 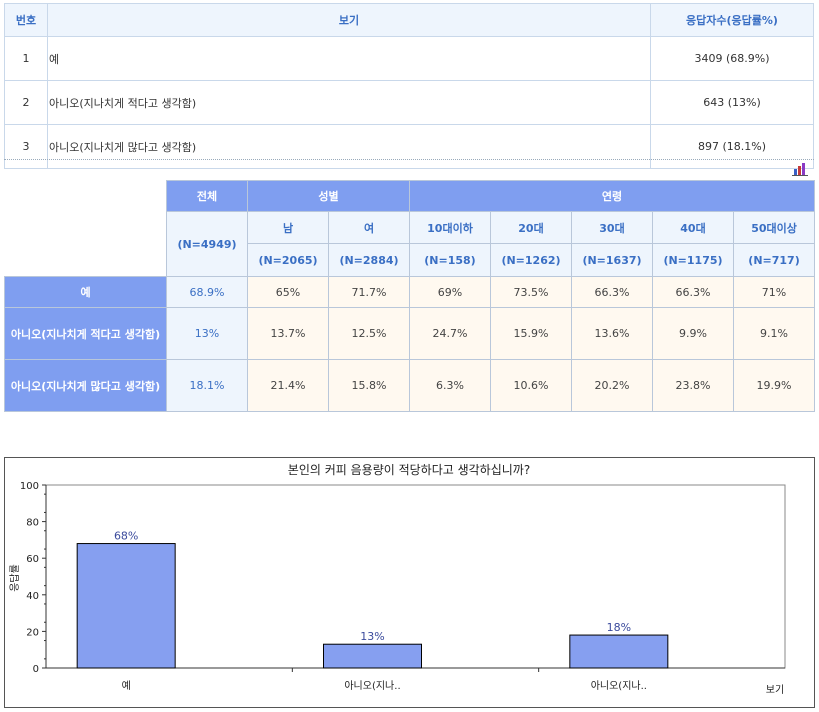 What do you see at coordinates (369, 227) in the screenshot?
I see `column-label: 여` at bounding box center [369, 227].